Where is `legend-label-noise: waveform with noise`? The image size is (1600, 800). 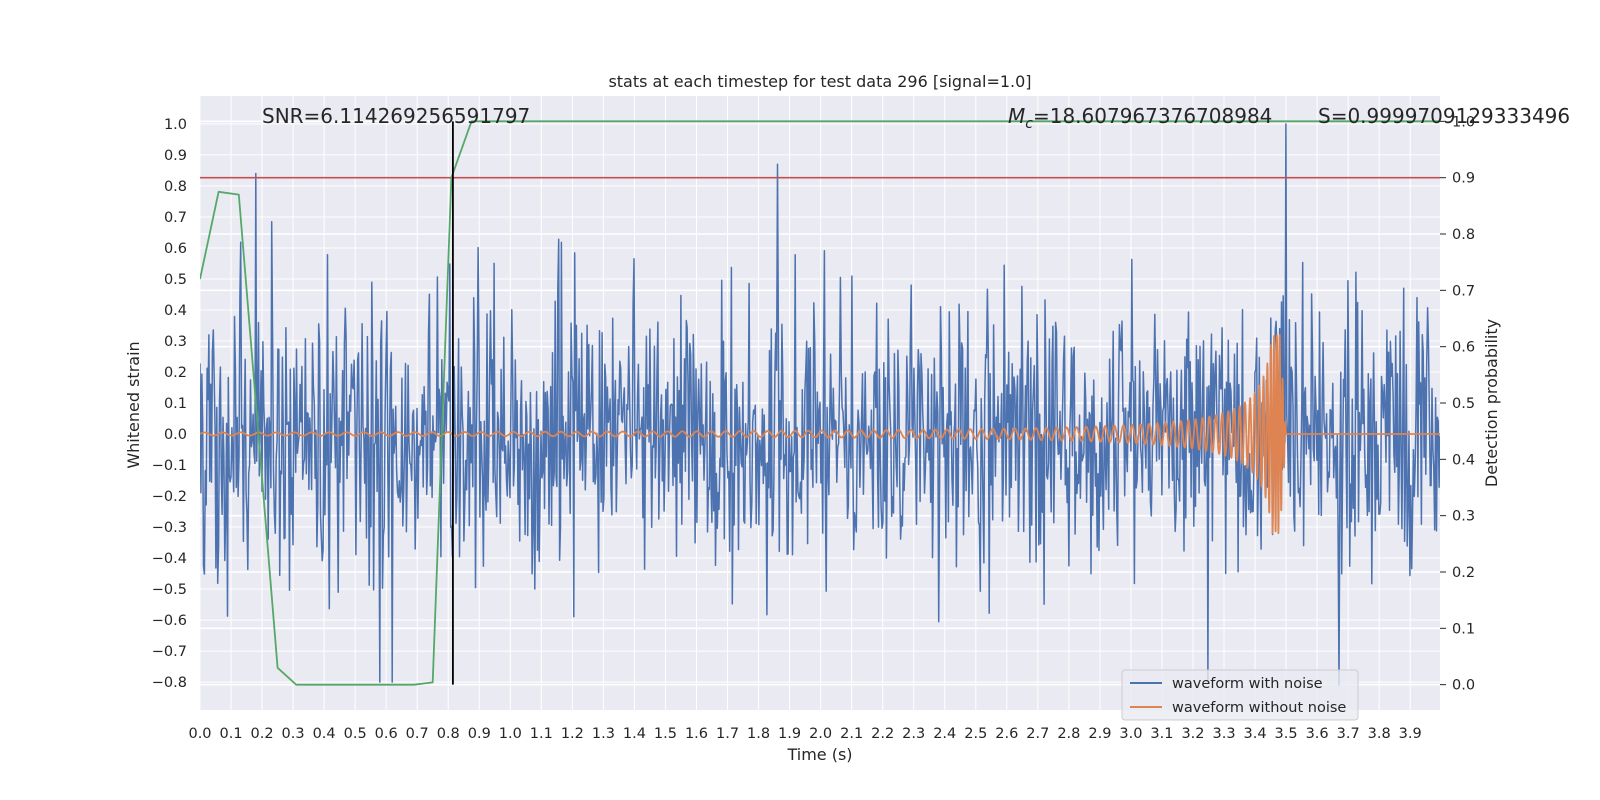
legend-label-noise: waveform with noise is located at coordinates (1247, 684).